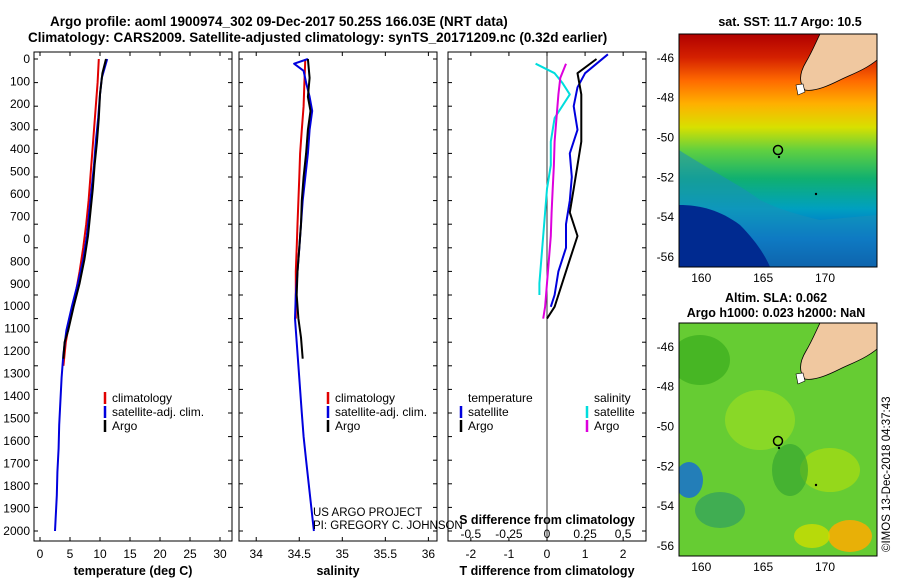 Image resolution: width=900 pixels, height=585 pixels. Describe the element at coordinates (20, 261) in the screenshot. I see `depth-tick-label: 800` at that location.